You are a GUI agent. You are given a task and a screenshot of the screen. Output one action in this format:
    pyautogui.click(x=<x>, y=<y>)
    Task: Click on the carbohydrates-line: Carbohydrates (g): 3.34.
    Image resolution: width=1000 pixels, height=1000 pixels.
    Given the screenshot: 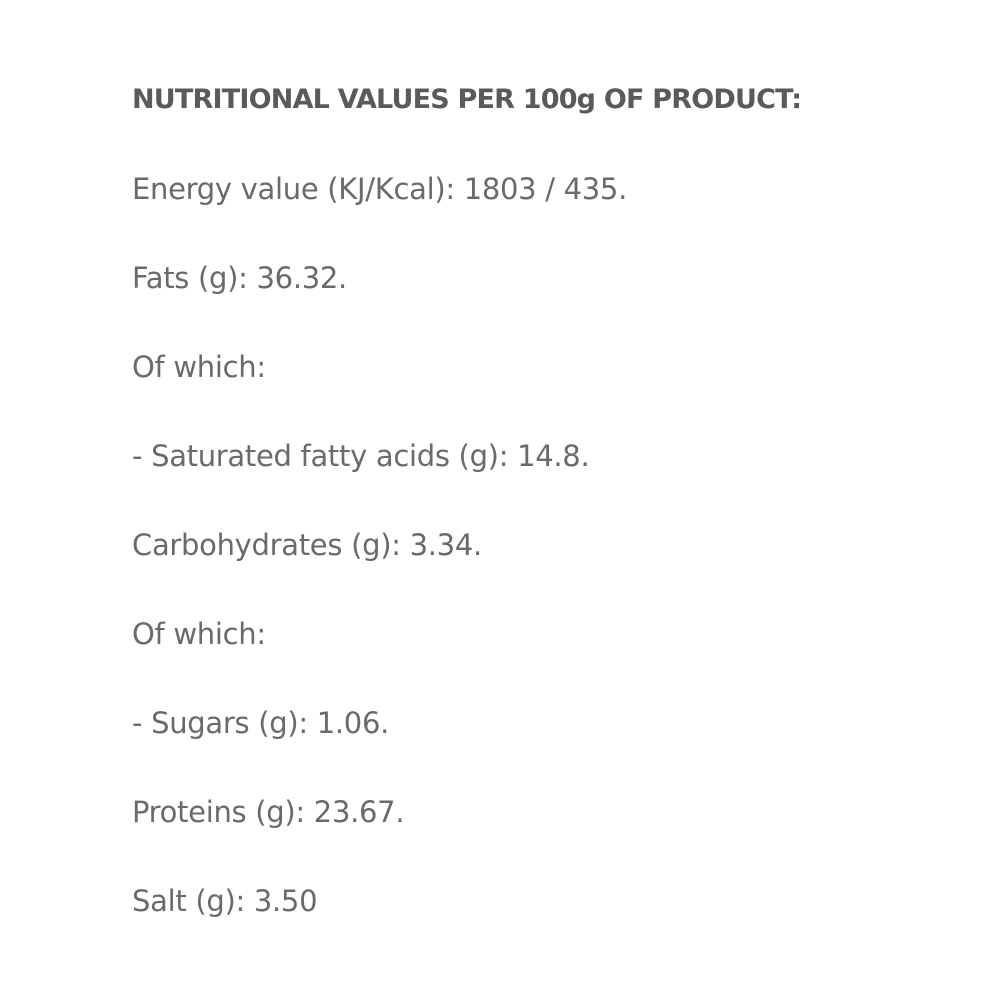 What is the action you would take?
    pyautogui.click(x=307, y=545)
    